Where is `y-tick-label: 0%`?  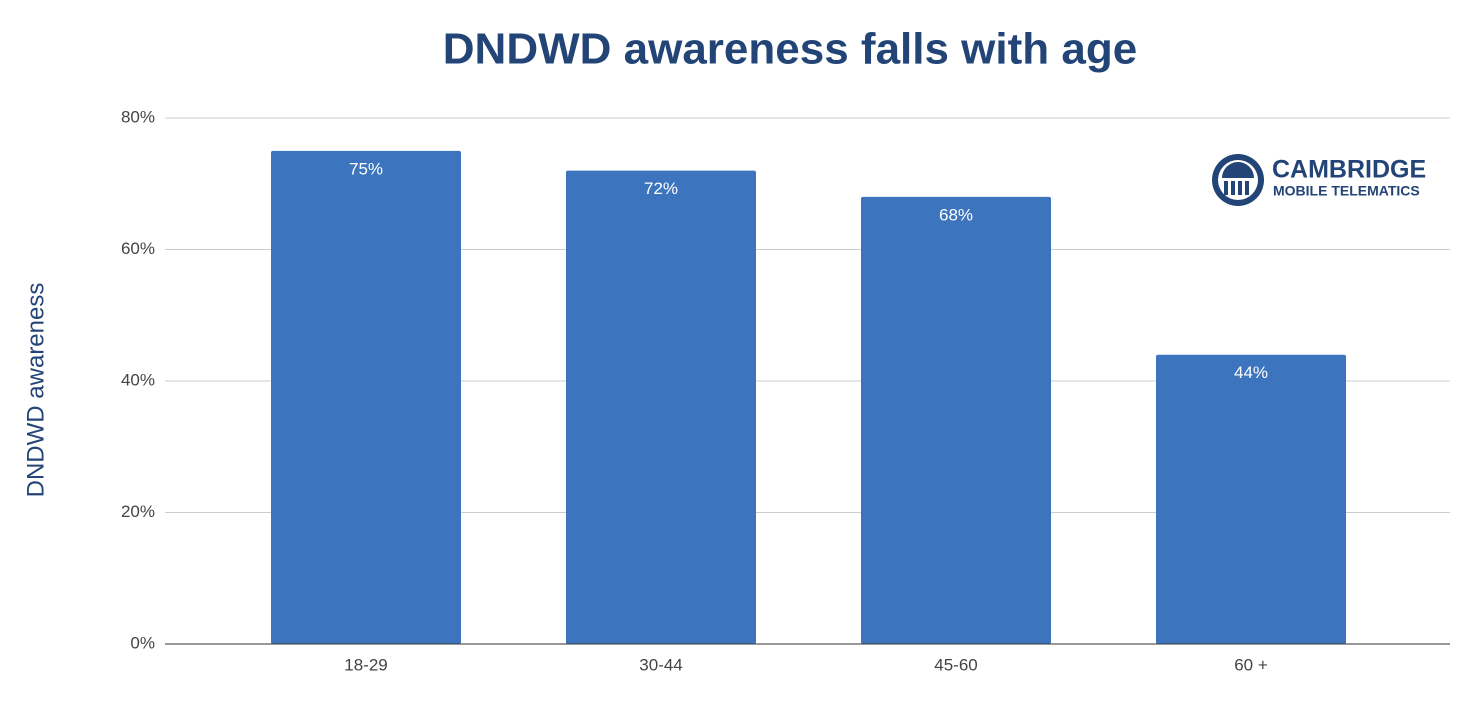
y-tick-label: 0% is located at coordinates (142, 642).